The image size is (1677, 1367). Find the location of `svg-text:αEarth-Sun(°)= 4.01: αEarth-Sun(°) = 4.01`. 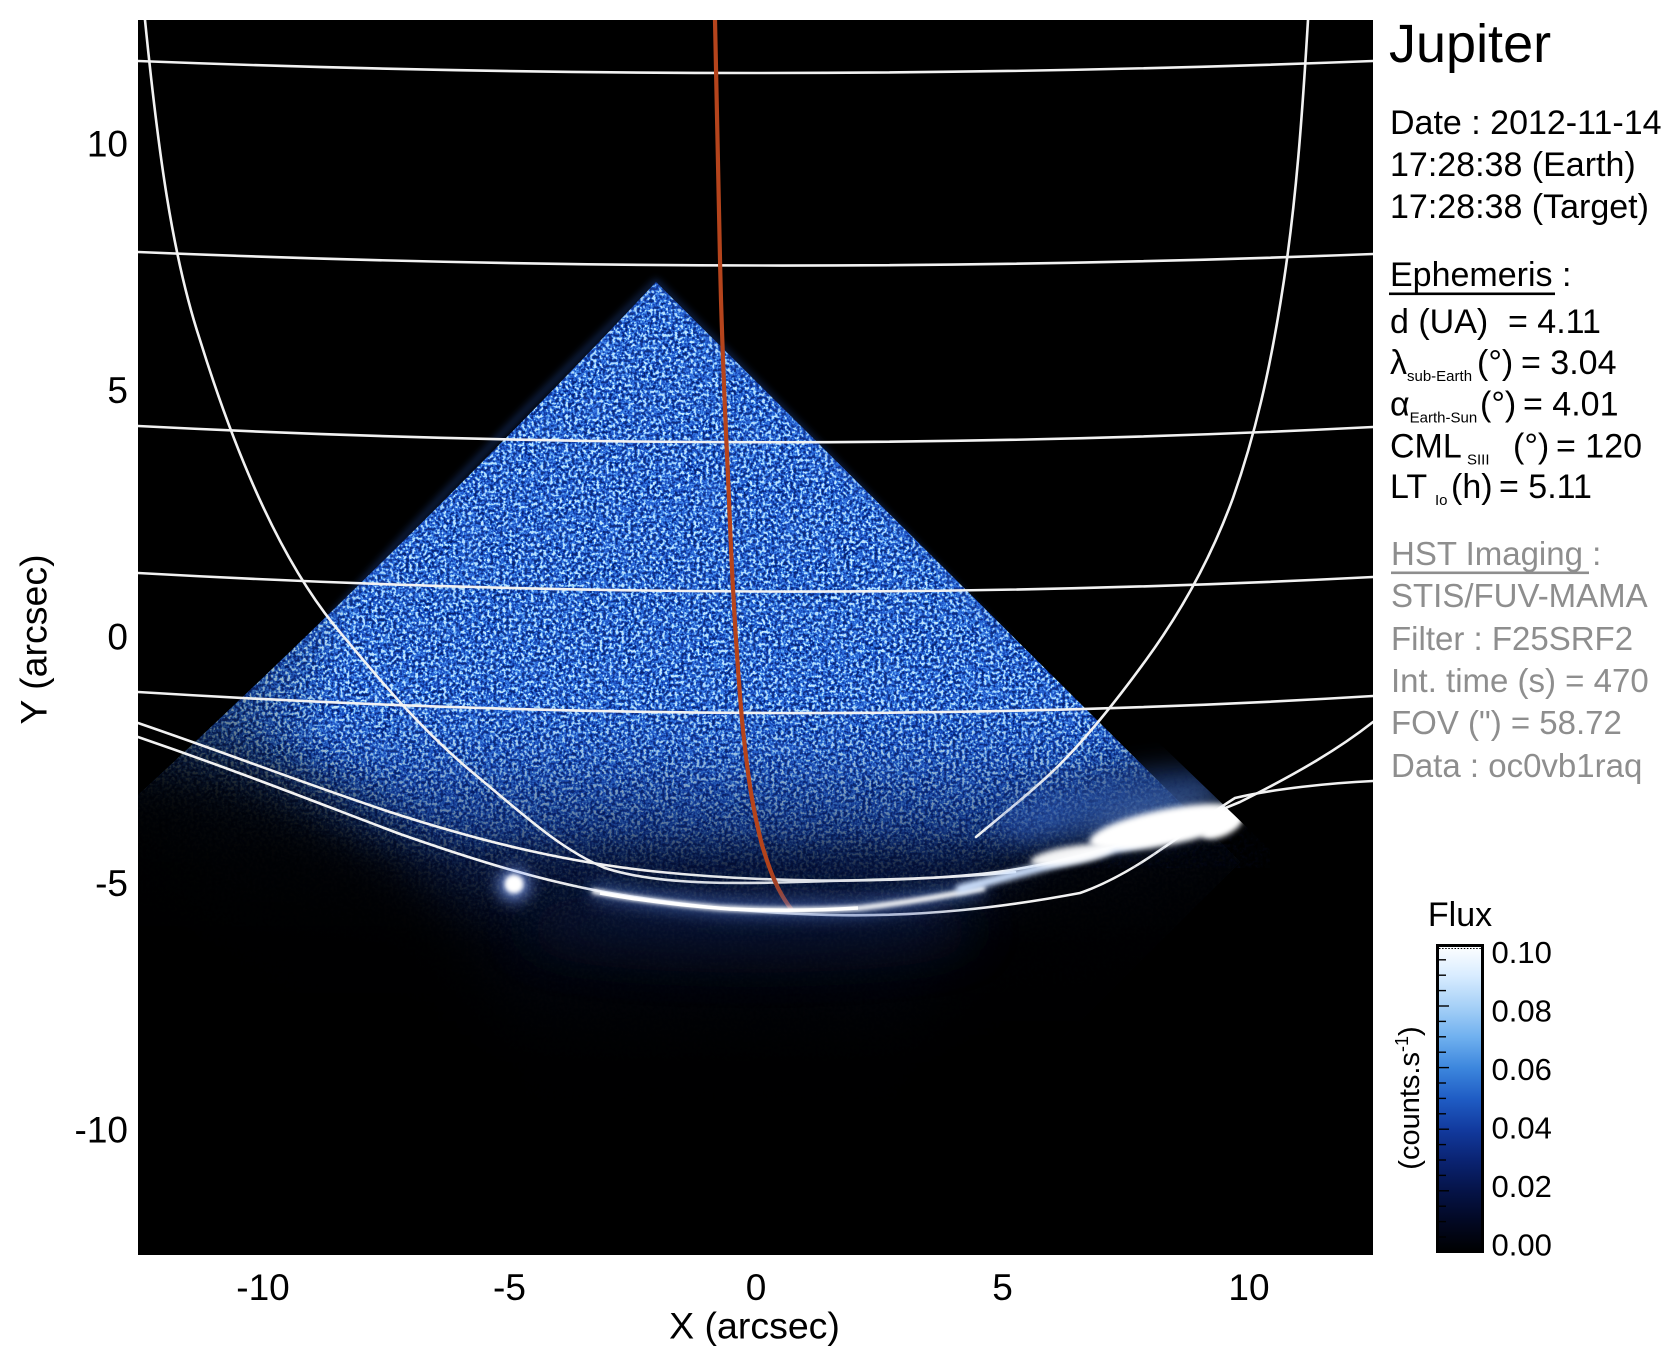

svg-text:αEarth-Sun(°)= 4.01: αEarth-Sun(°) = 4.01 is located at coordinates (1504, 406).